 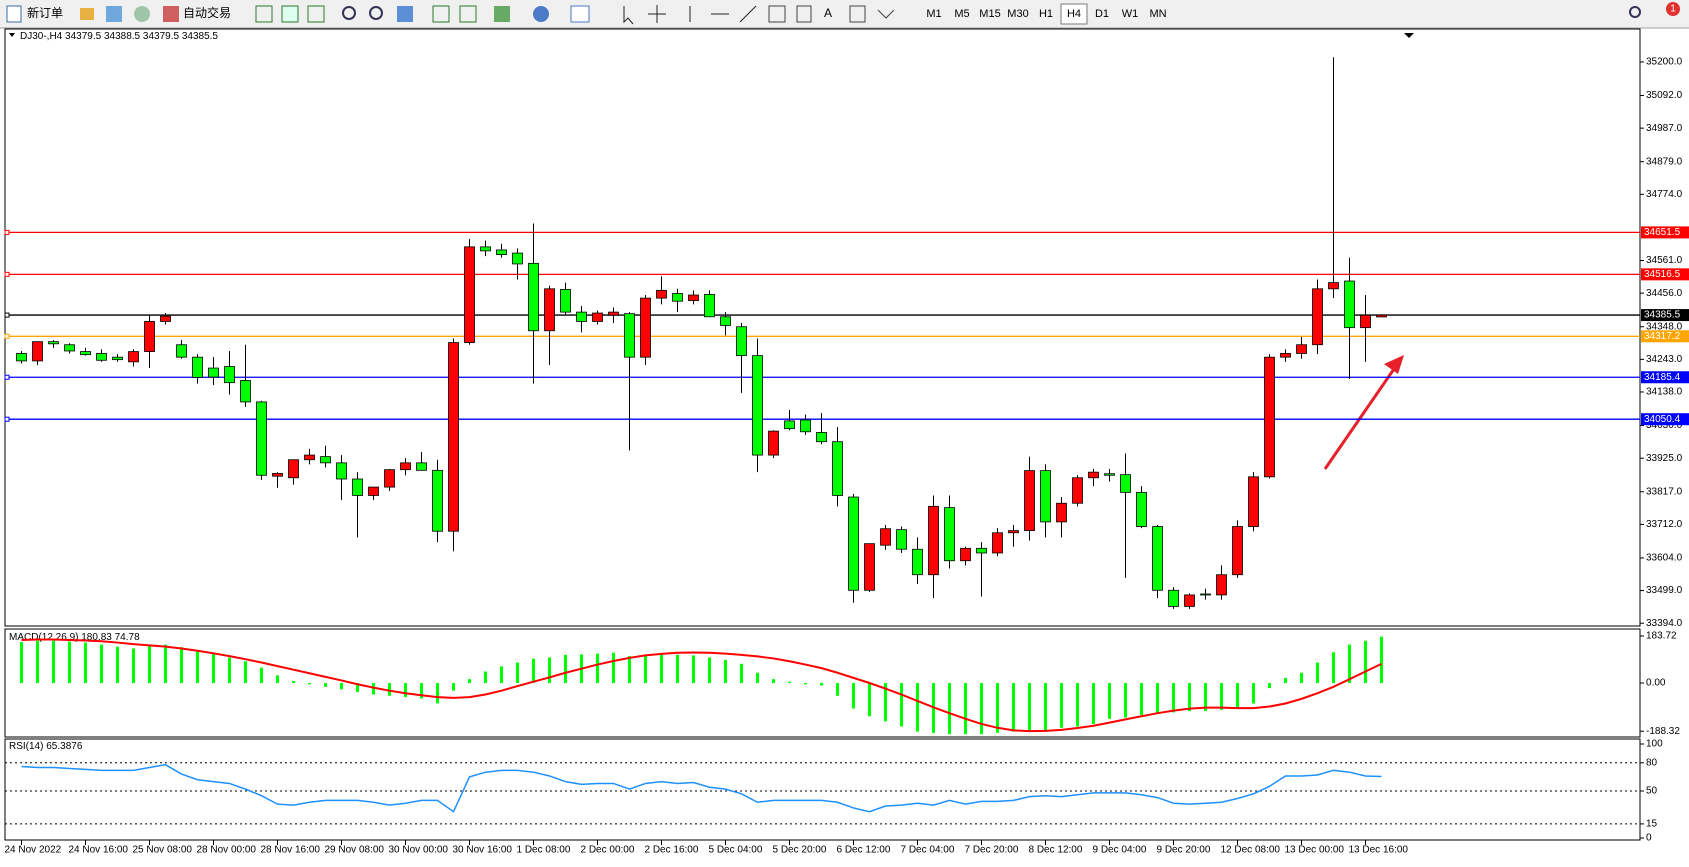 What do you see at coordinates (804, 14) in the screenshot?
I see `fibo-icon` at bounding box center [804, 14].